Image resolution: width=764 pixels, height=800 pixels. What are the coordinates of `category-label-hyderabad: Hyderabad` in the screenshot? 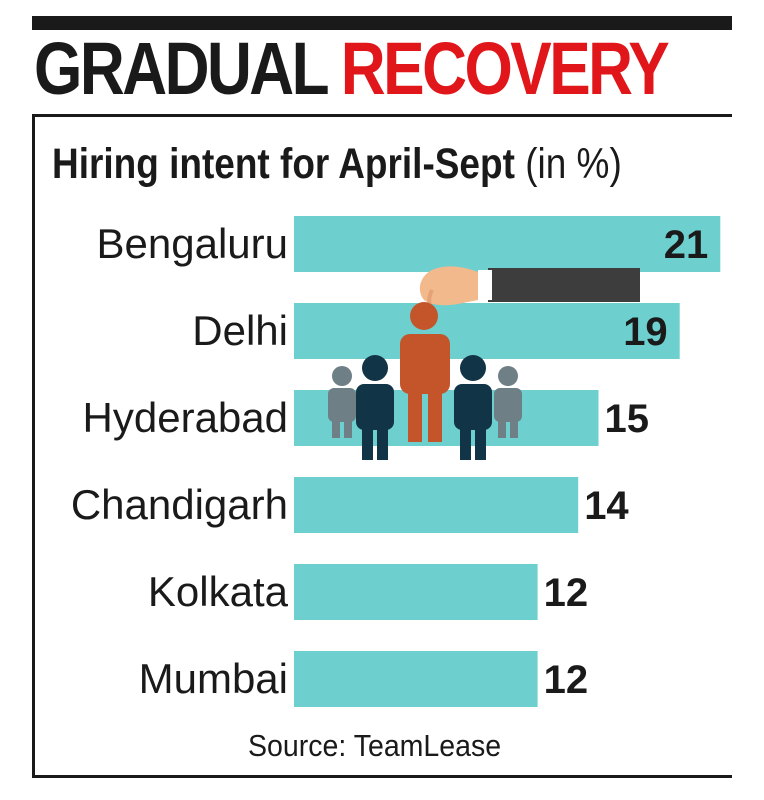 It's located at (185, 417).